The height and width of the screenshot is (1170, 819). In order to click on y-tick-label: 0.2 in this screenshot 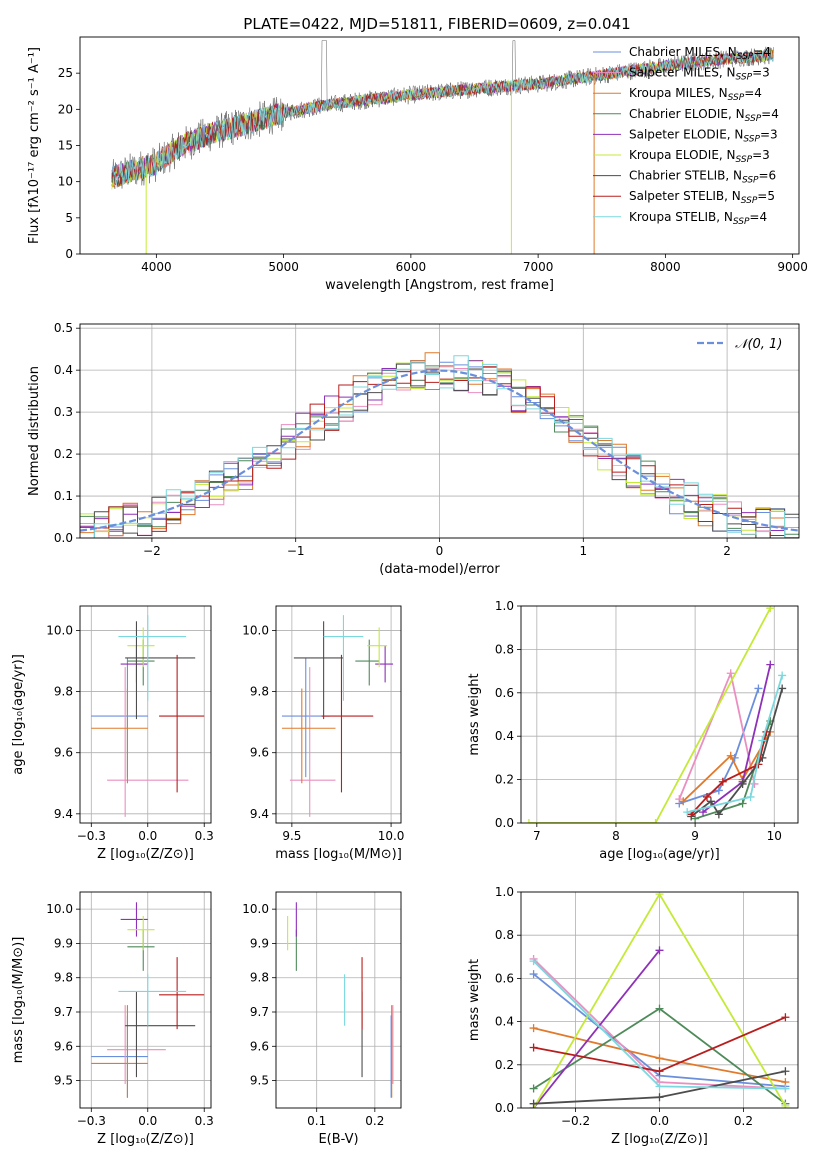, I will do `click(504, 1065)`.